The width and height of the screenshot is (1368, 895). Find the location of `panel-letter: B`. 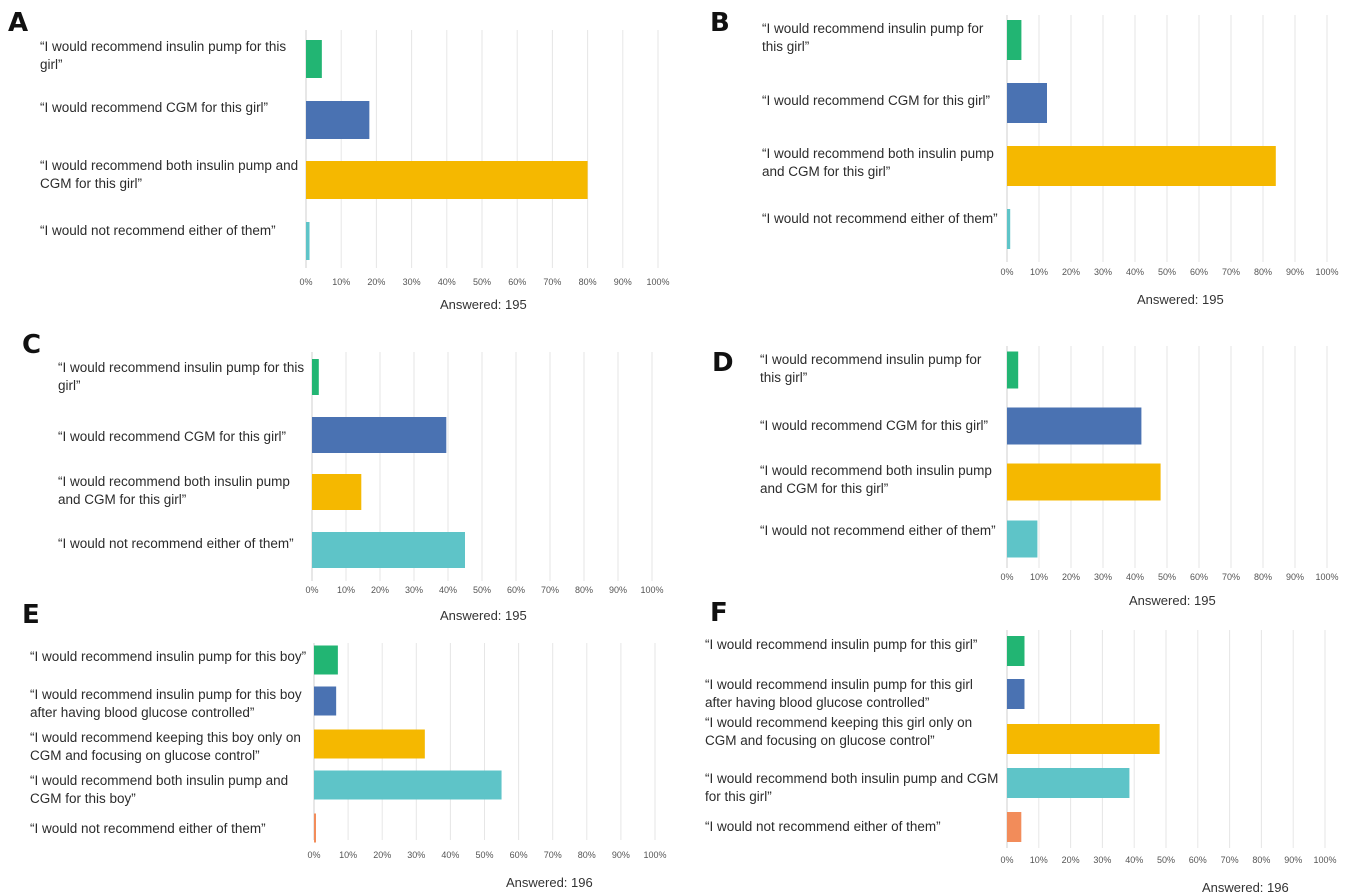

panel-letter: B is located at coordinates (720, 23).